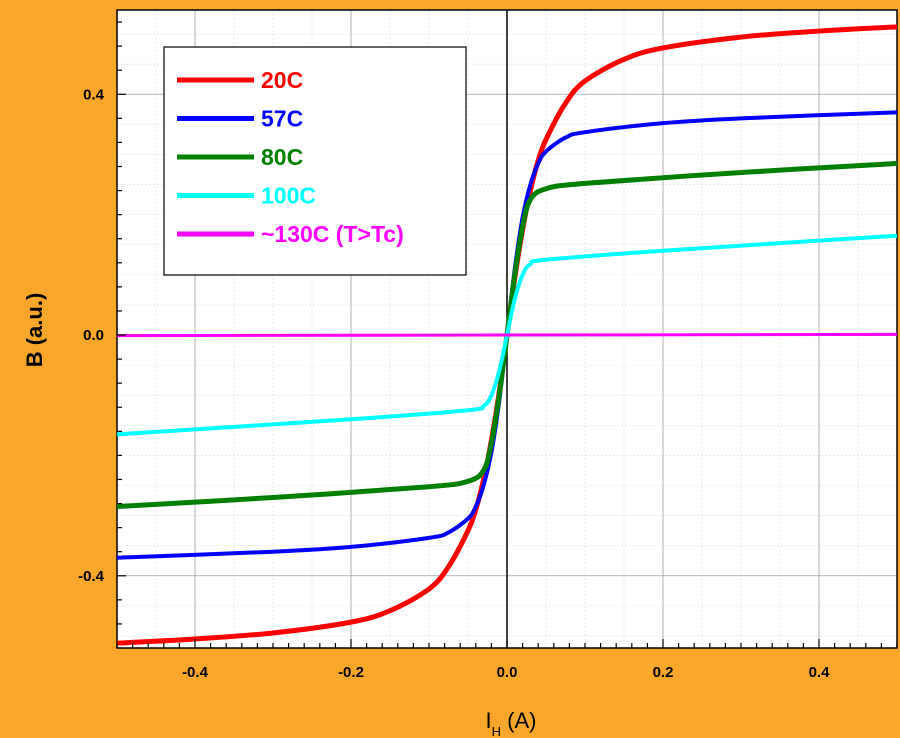 This screenshot has height=738, width=900. Describe the element at coordinates (282, 80) in the screenshot. I see `legend-label-0: 20C` at that location.